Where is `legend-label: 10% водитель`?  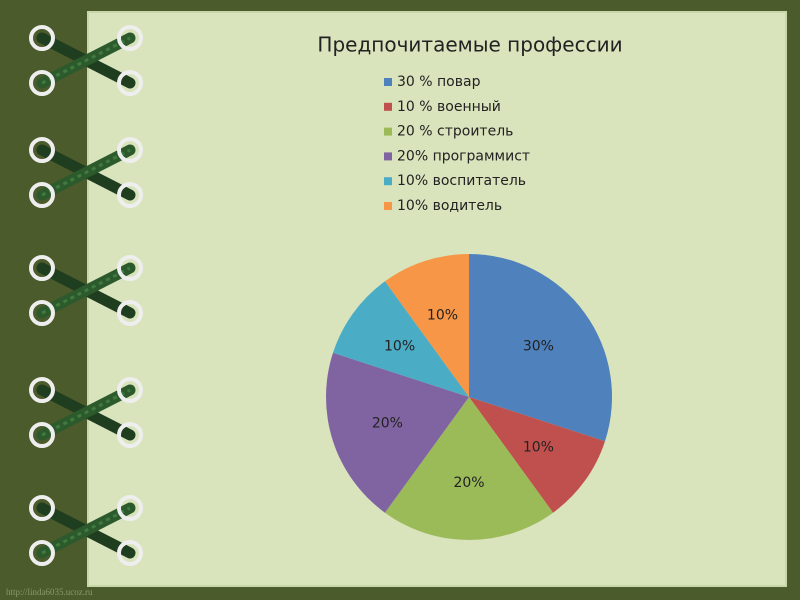
legend-label: 10% водитель is located at coordinates (449, 206).